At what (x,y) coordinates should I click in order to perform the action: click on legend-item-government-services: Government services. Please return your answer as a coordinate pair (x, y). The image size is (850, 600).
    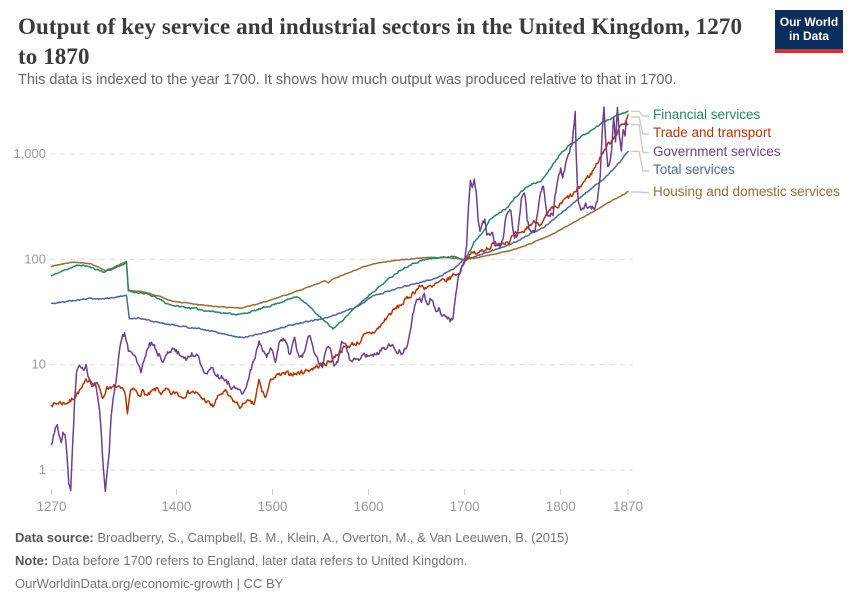
    Looking at the image, I should click on (717, 151).